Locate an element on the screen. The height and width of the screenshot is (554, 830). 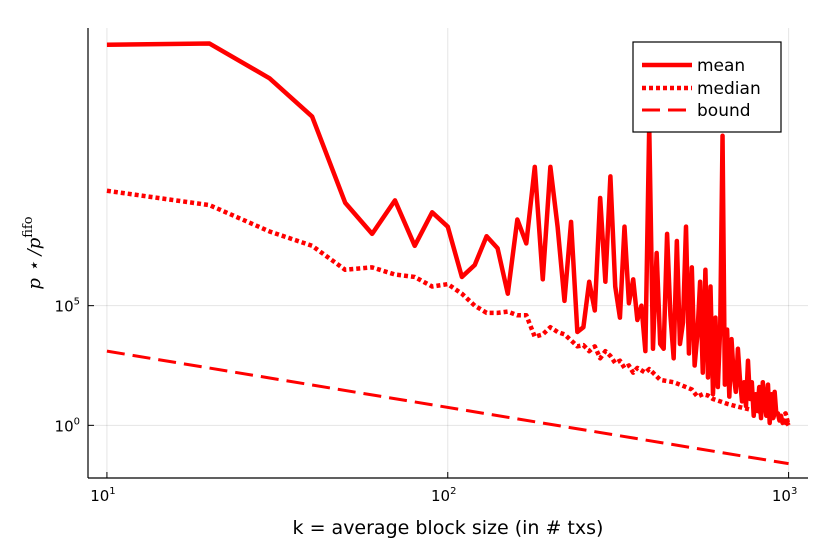
y-tick-label: 10⁰ is located at coordinates (67, 425).